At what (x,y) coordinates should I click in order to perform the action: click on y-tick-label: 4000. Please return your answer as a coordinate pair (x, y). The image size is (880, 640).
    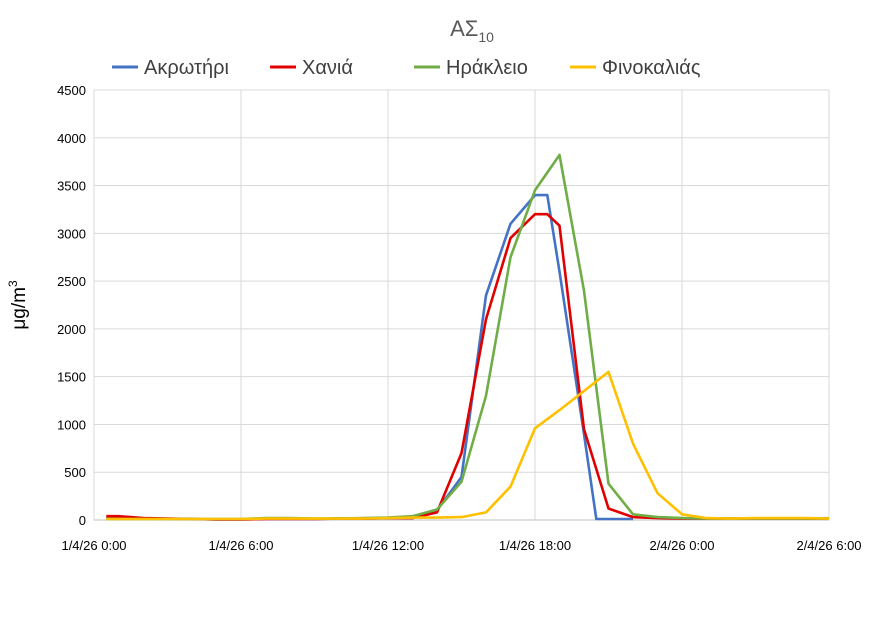
    Looking at the image, I should click on (71, 138).